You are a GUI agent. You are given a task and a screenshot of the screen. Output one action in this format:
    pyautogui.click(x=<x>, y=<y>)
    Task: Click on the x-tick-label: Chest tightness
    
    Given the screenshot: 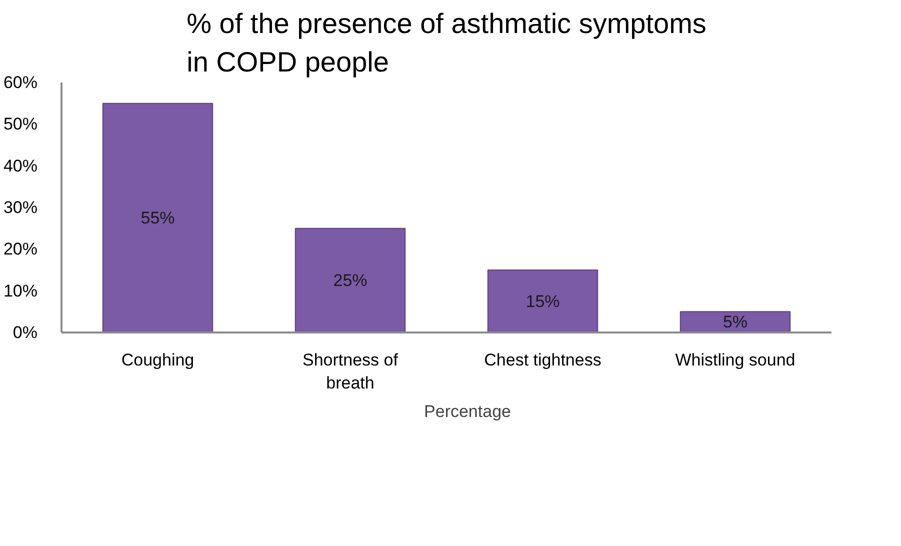 What is the action you would take?
    pyautogui.click(x=543, y=360)
    